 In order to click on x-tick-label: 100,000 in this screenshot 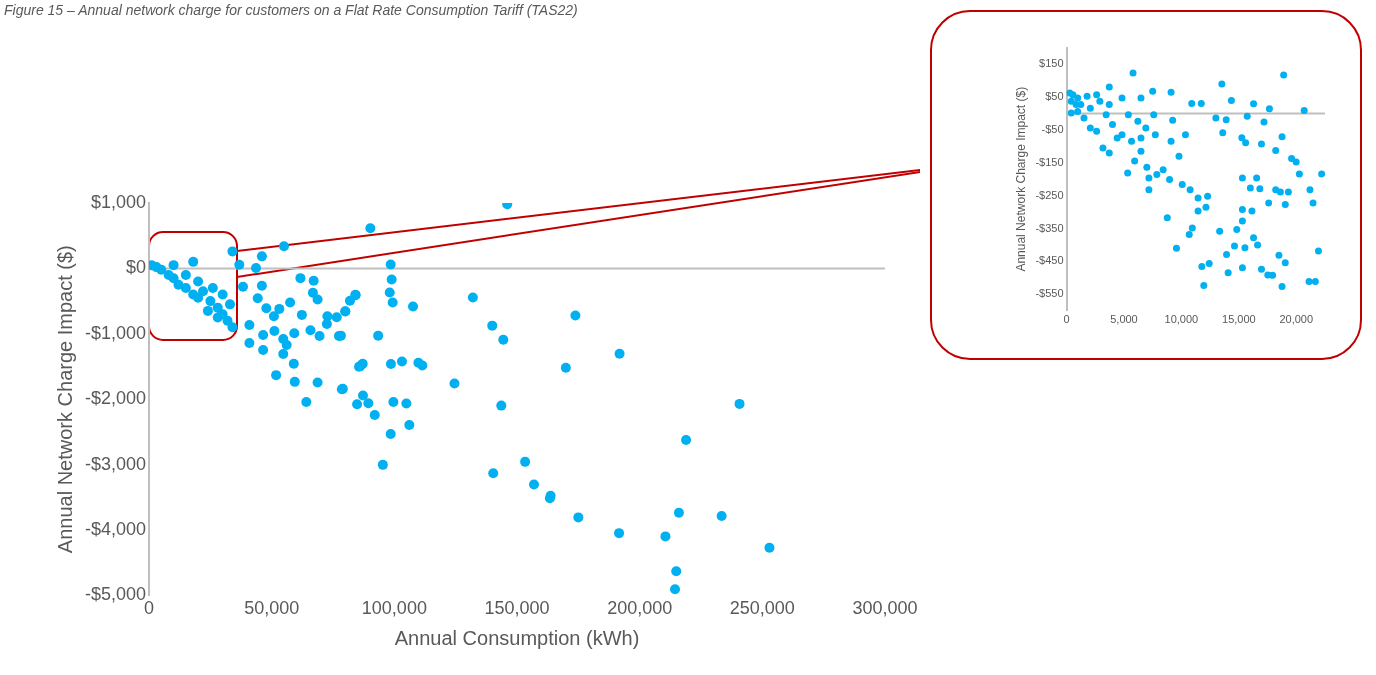, I will do `click(394, 608)`.